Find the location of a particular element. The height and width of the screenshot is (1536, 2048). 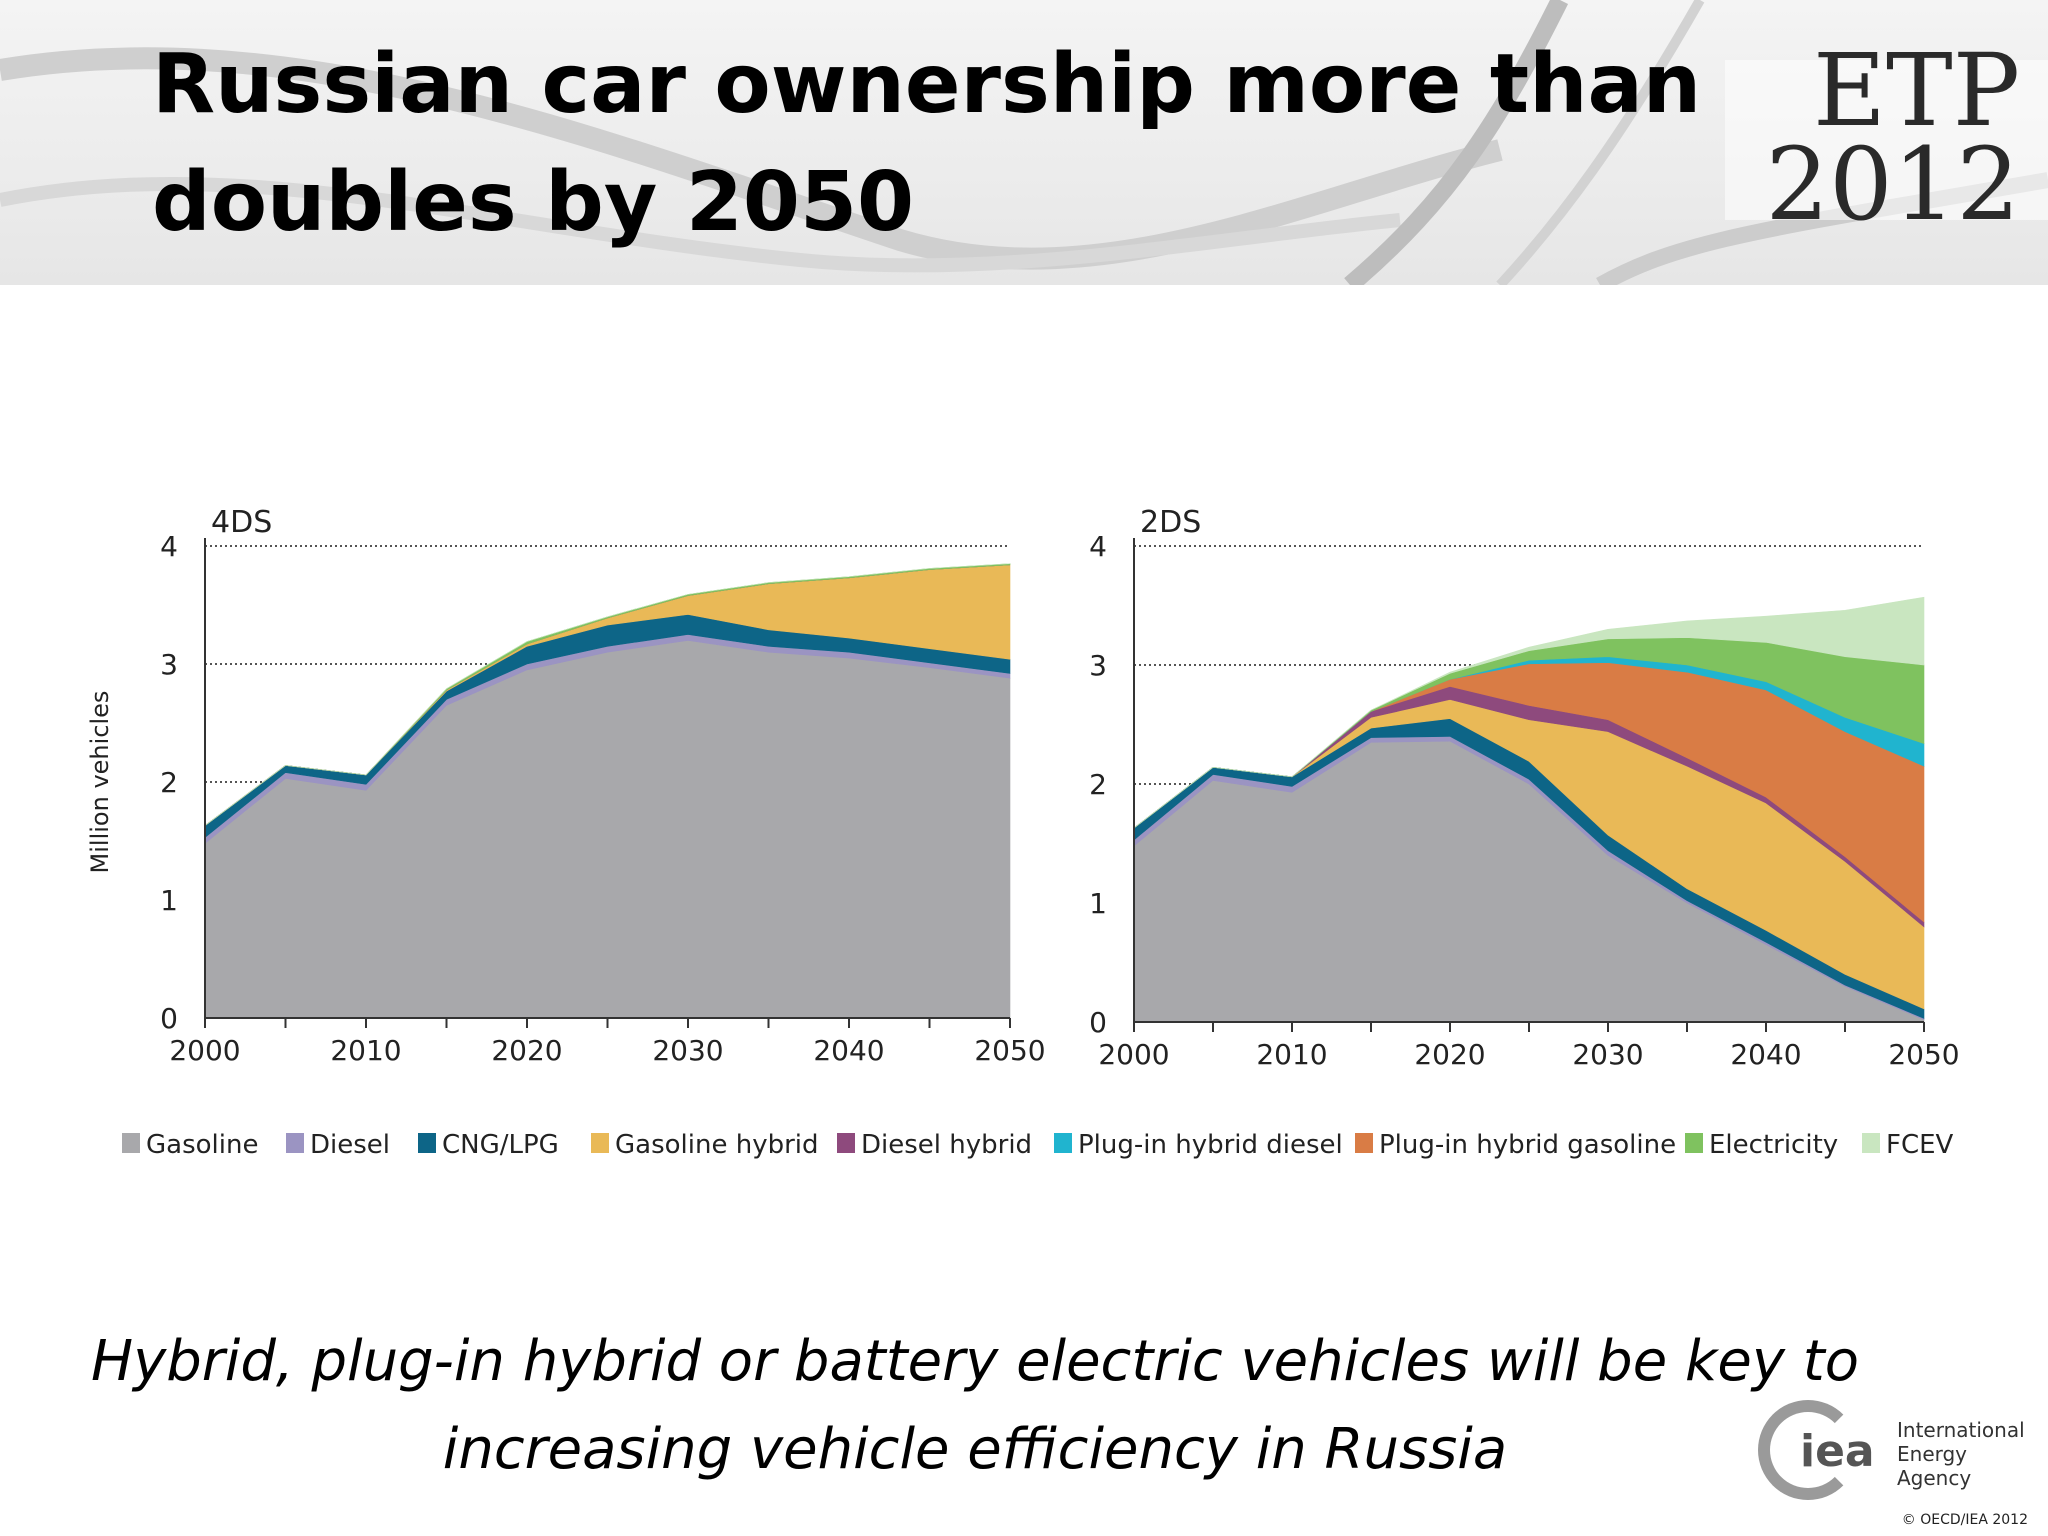

chart-4ds-x-tick-label: 2000 is located at coordinates (204, 1050).